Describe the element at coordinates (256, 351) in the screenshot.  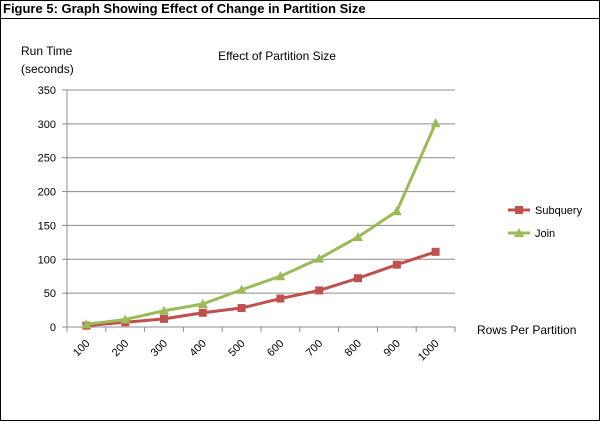
I see `x-tick-labels: 100 200 300 400 500 600 700 800 900 1000` at that location.